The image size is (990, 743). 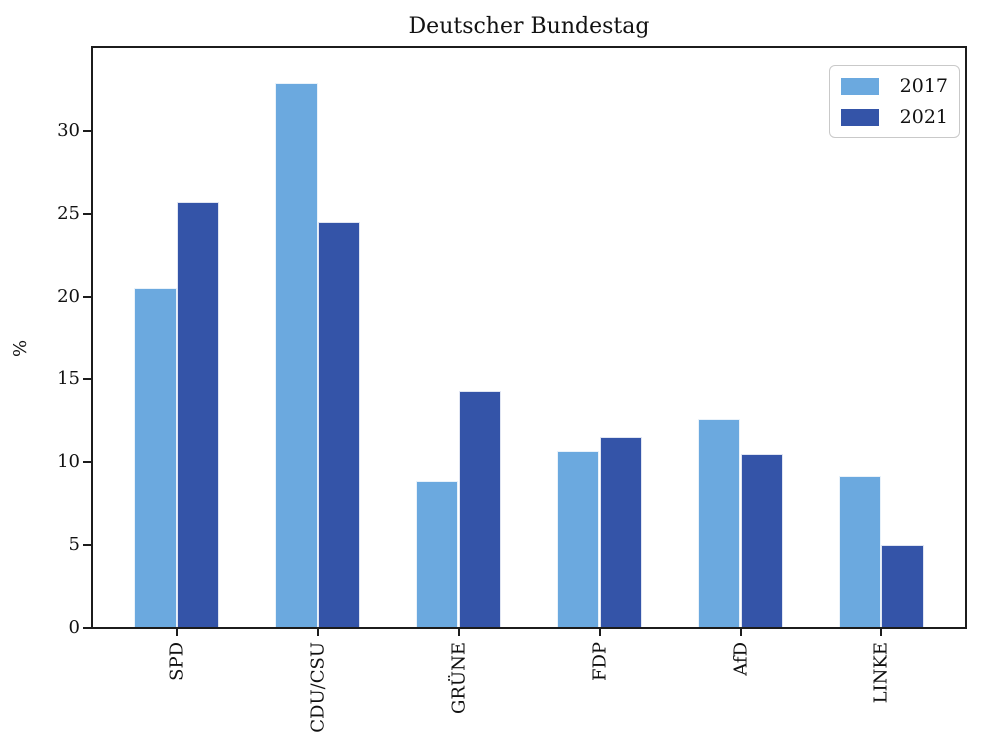 What do you see at coordinates (599, 632) in the screenshot?
I see `x-tick-mark-fdp` at bounding box center [599, 632].